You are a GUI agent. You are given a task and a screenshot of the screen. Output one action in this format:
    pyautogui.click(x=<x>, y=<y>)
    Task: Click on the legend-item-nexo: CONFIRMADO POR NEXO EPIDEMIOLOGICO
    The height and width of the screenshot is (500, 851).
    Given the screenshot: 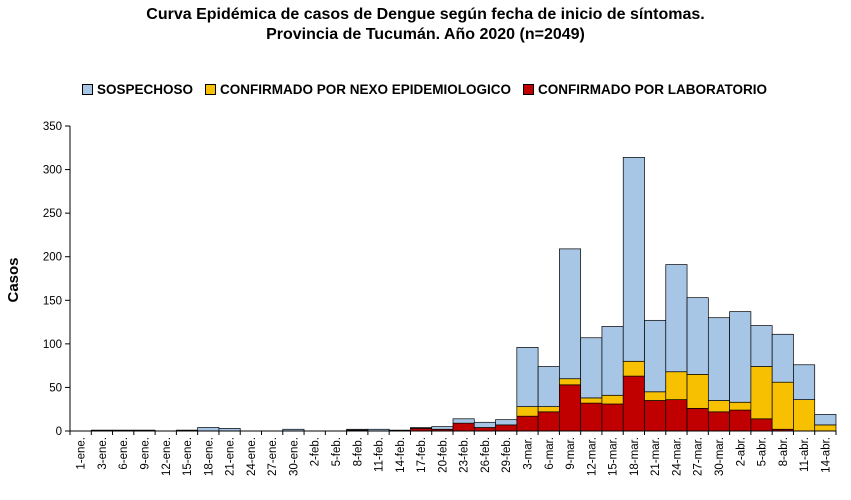 What is the action you would take?
    pyautogui.click(x=358, y=89)
    